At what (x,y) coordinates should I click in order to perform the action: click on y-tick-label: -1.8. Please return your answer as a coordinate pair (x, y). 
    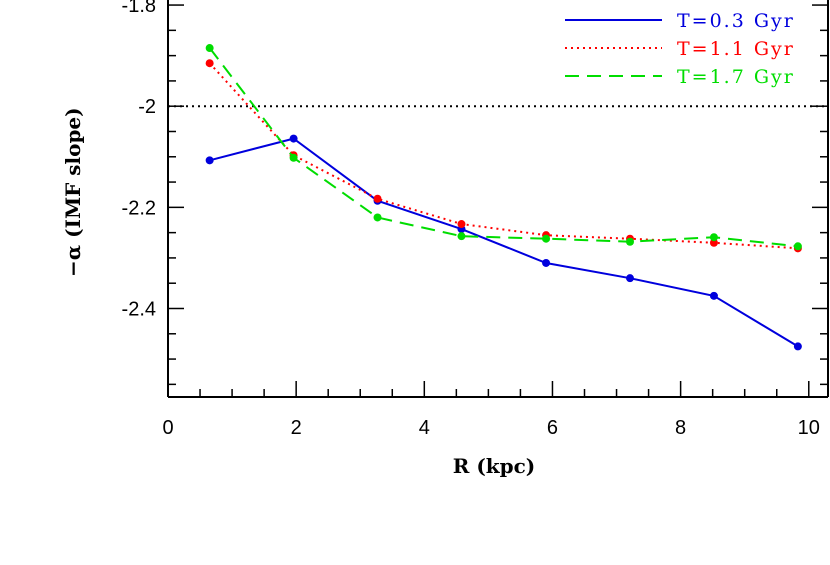
    Looking at the image, I should click on (139, 8).